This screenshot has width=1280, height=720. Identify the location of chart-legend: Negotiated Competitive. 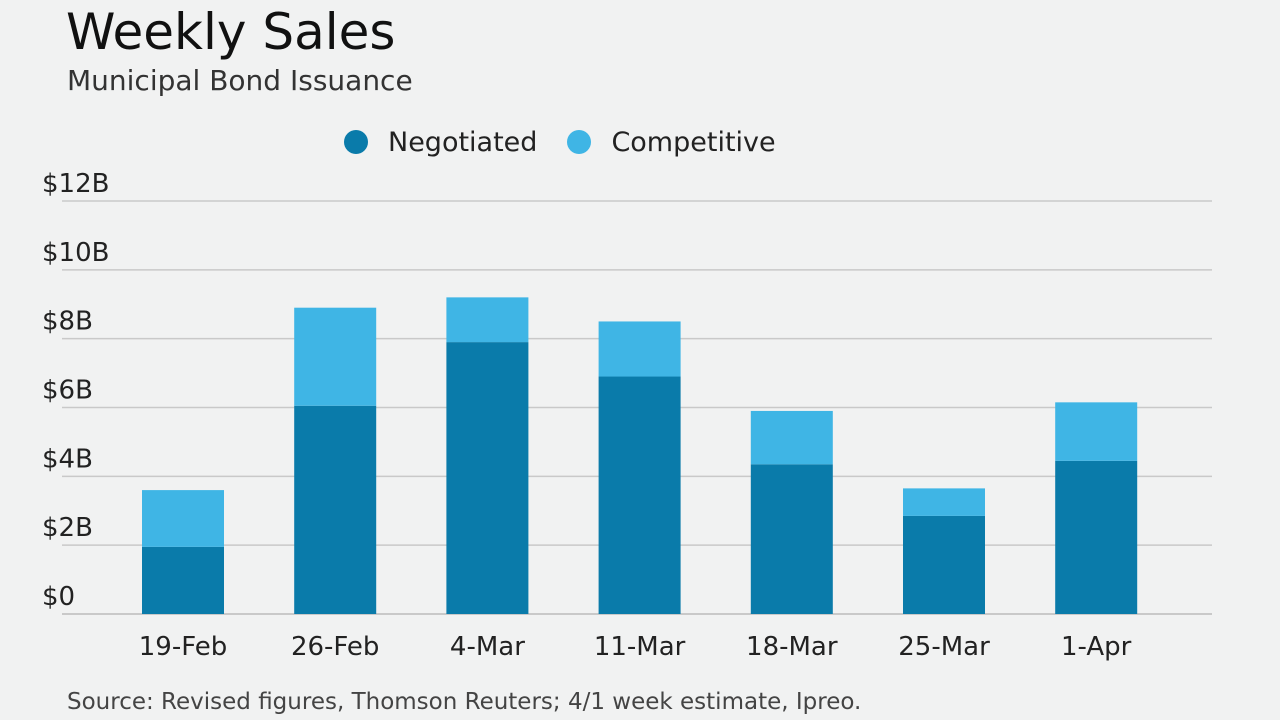
(575, 142).